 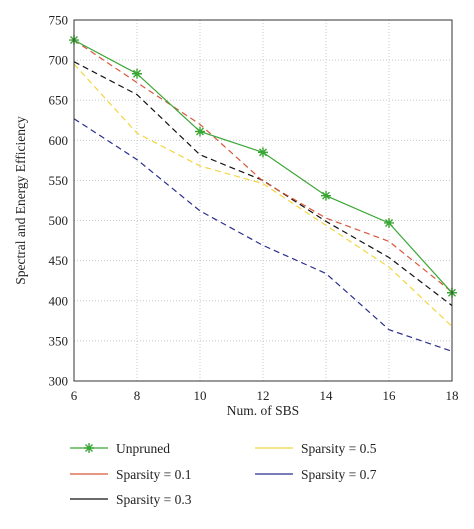 I want to click on x-tick-label: 10, so click(x=200, y=395).